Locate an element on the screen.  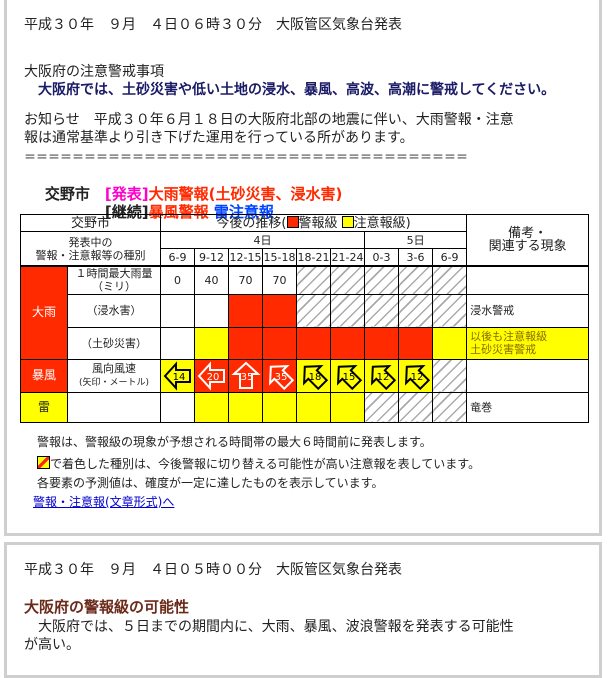
table-city: 交野市 is located at coordinates (90, 223).